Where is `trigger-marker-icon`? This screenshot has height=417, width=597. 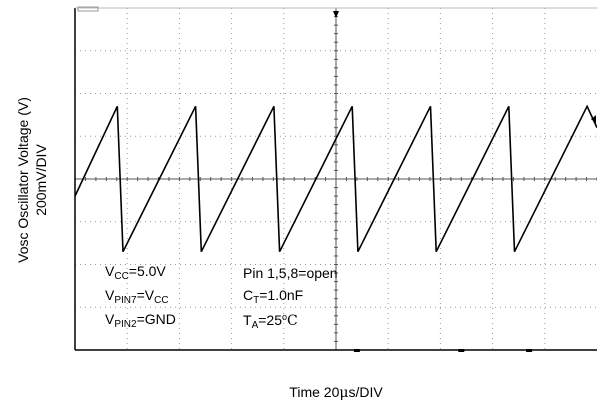 trigger-marker-icon is located at coordinates (336, 14).